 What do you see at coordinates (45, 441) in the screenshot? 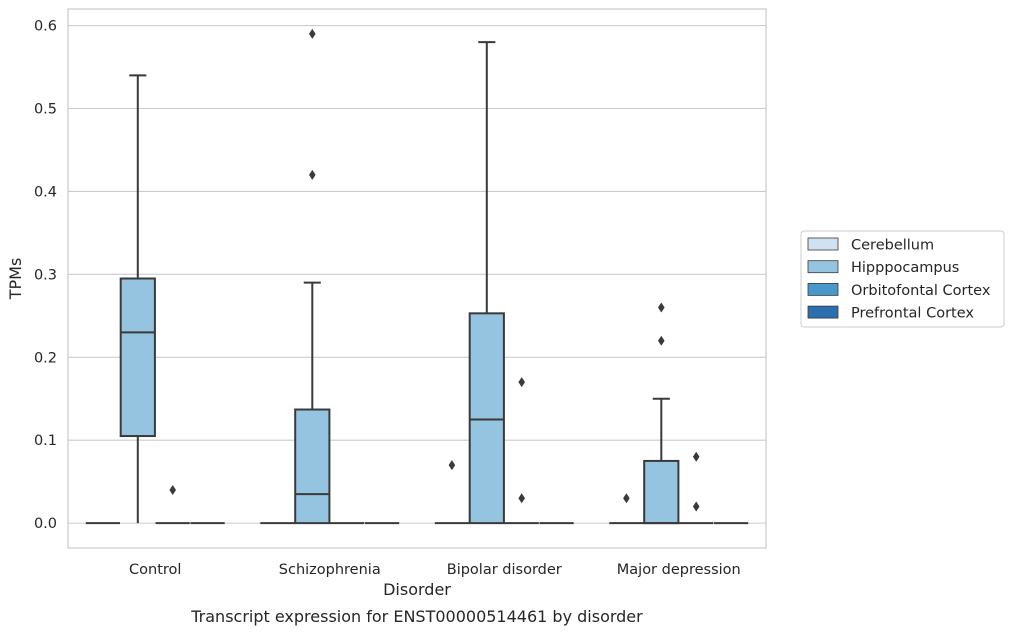
I see `y-tick-label: 0.1` at bounding box center [45, 441].